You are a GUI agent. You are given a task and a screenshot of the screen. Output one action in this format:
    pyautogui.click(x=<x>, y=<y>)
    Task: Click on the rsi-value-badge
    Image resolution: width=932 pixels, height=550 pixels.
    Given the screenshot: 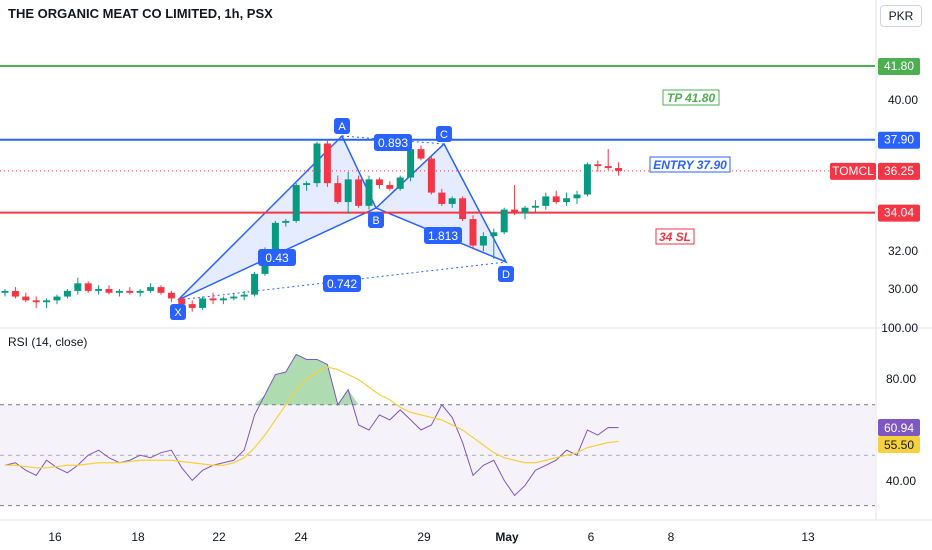 What is the action you would take?
    pyautogui.click(x=899, y=427)
    